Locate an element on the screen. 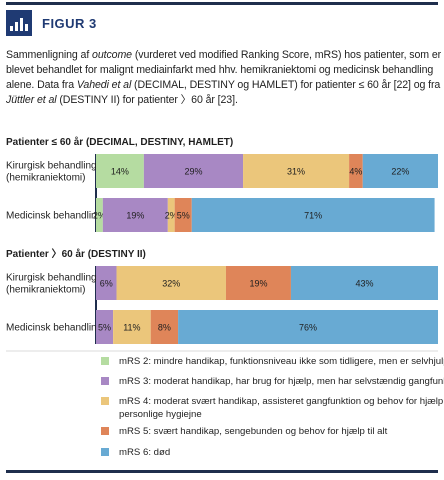 This screenshot has width=444, height=480. group-title: Patienter 〉60 år (DESTINY II) is located at coordinates (76, 253).